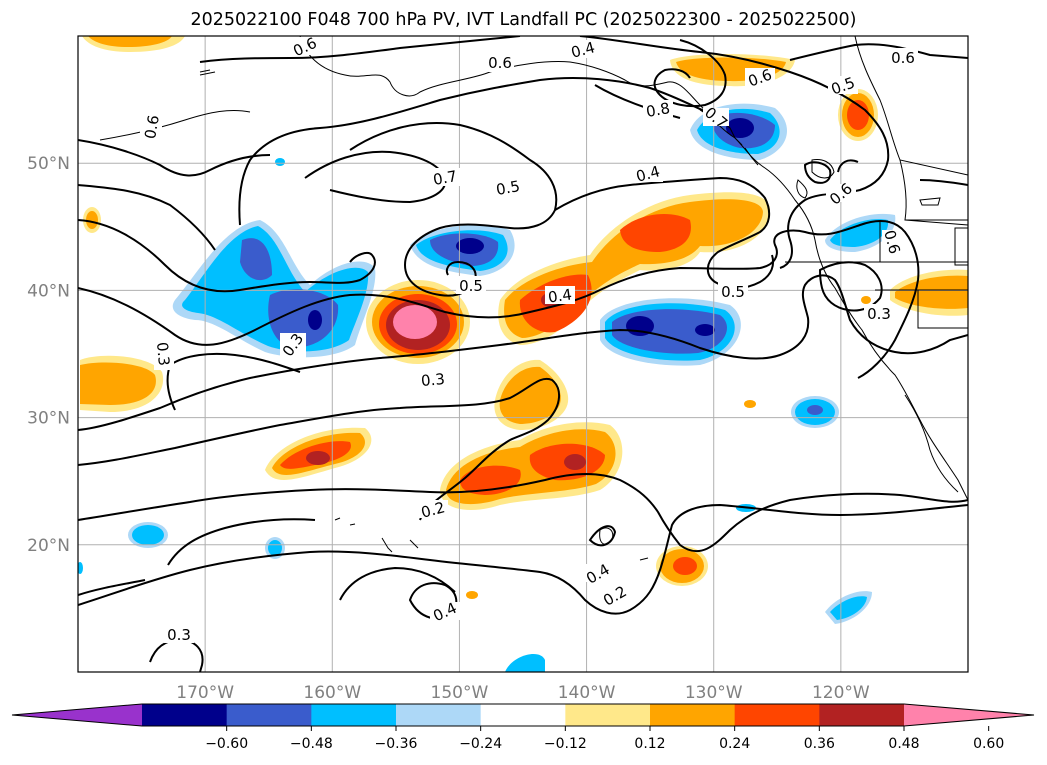 The height and width of the screenshot is (765, 1047). What do you see at coordinates (48, 546) in the screenshot?
I see `latitude-label: 20°N` at bounding box center [48, 546].